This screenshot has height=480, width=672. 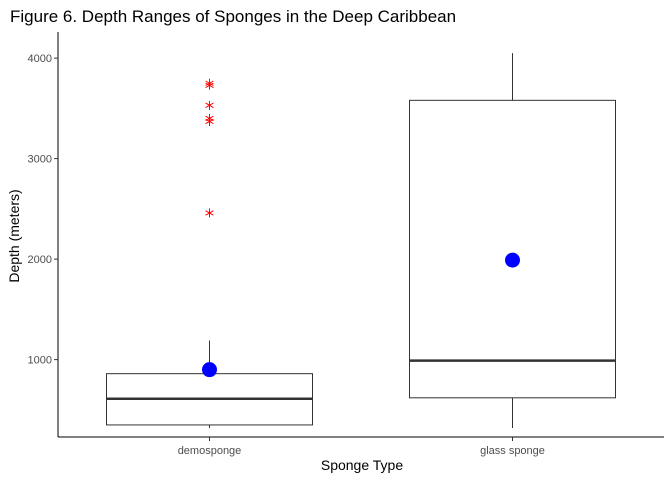 What do you see at coordinates (40, 260) in the screenshot?
I see `y-tick-label: 2000` at bounding box center [40, 260].